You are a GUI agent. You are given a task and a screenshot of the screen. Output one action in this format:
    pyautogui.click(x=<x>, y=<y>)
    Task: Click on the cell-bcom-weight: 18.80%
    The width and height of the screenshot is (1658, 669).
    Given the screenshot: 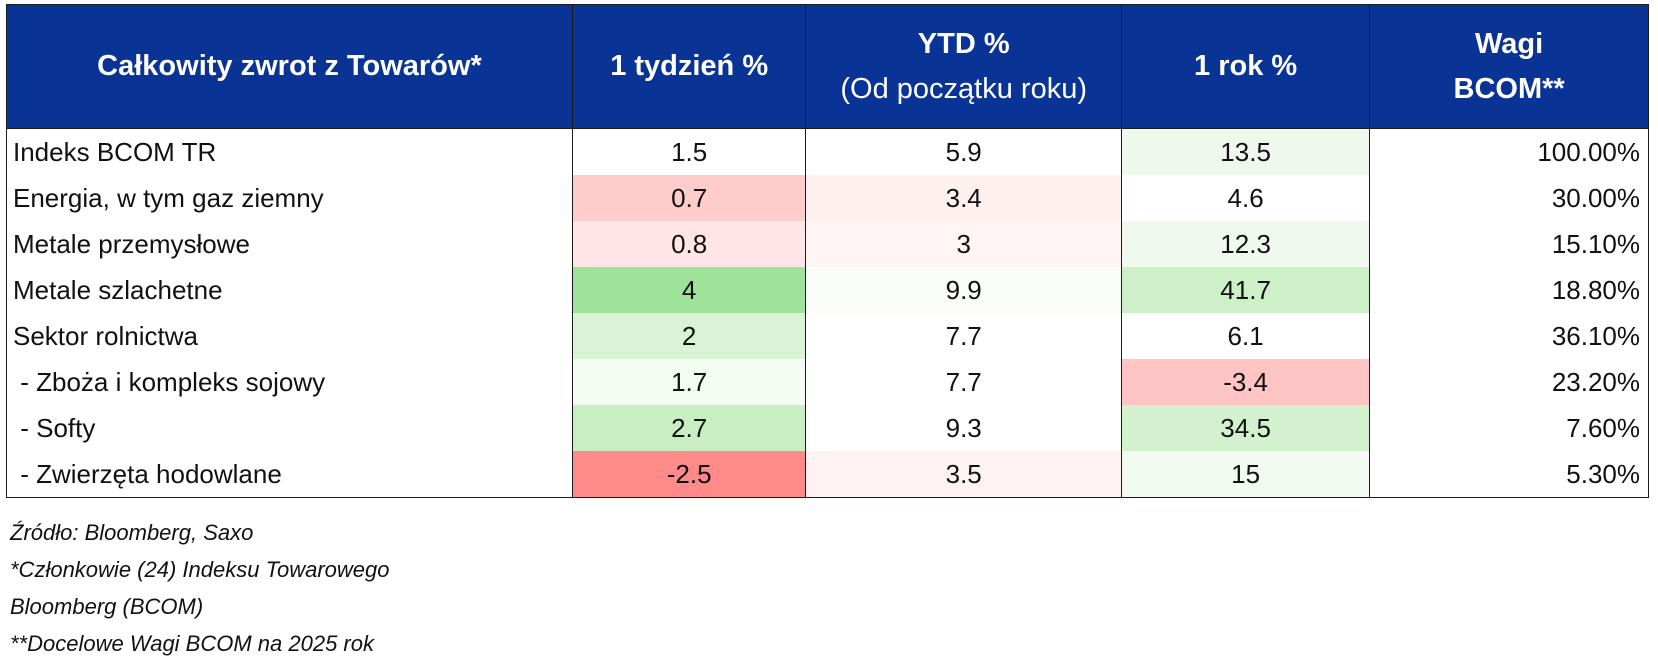 What is the action you would take?
    pyautogui.click(x=1509, y=290)
    